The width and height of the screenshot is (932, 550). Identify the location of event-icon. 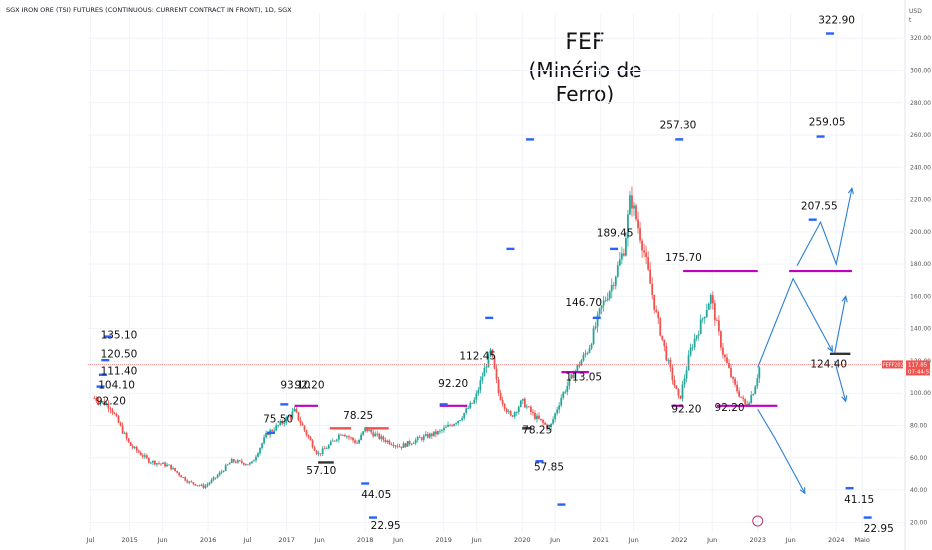
(758, 521).